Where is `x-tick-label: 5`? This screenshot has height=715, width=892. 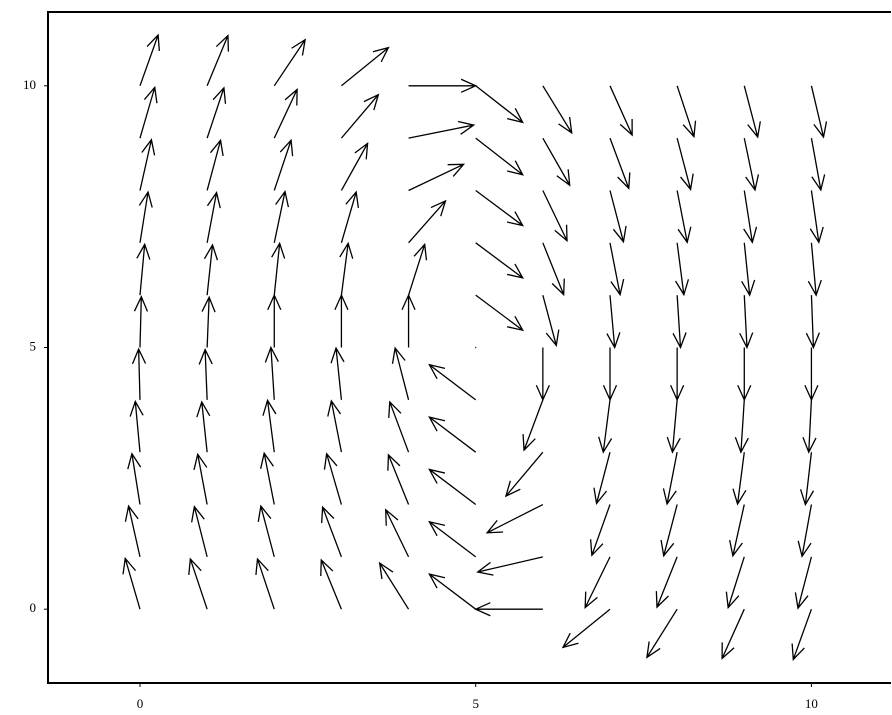
x-tick-label: 5 is located at coordinates (475, 703).